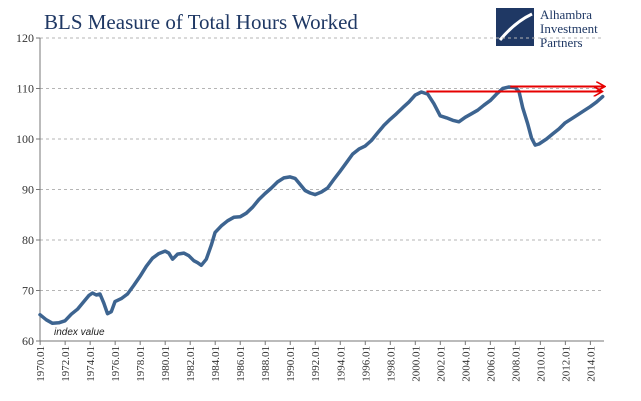 The height and width of the screenshot is (401, 641). What do you see at coordinates (241, 364) in the screenshot?
I see `x-tick-label: 1986.01` at bounding box center [241, 364].